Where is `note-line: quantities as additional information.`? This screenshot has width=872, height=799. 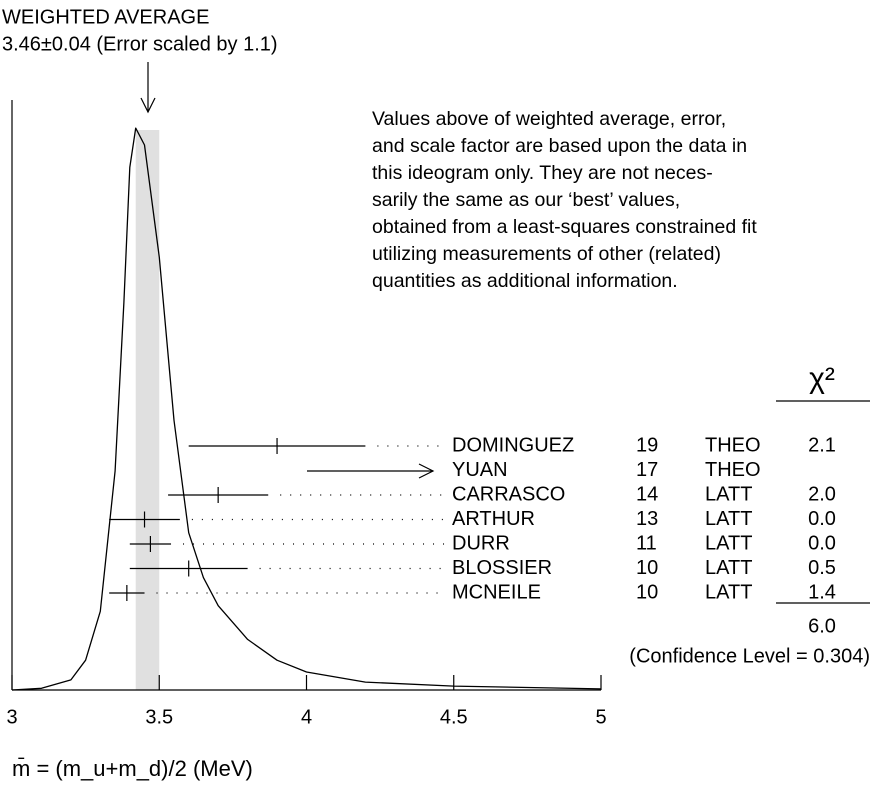 note-line: quantities as additional information. is located at coordinates (525, 281).